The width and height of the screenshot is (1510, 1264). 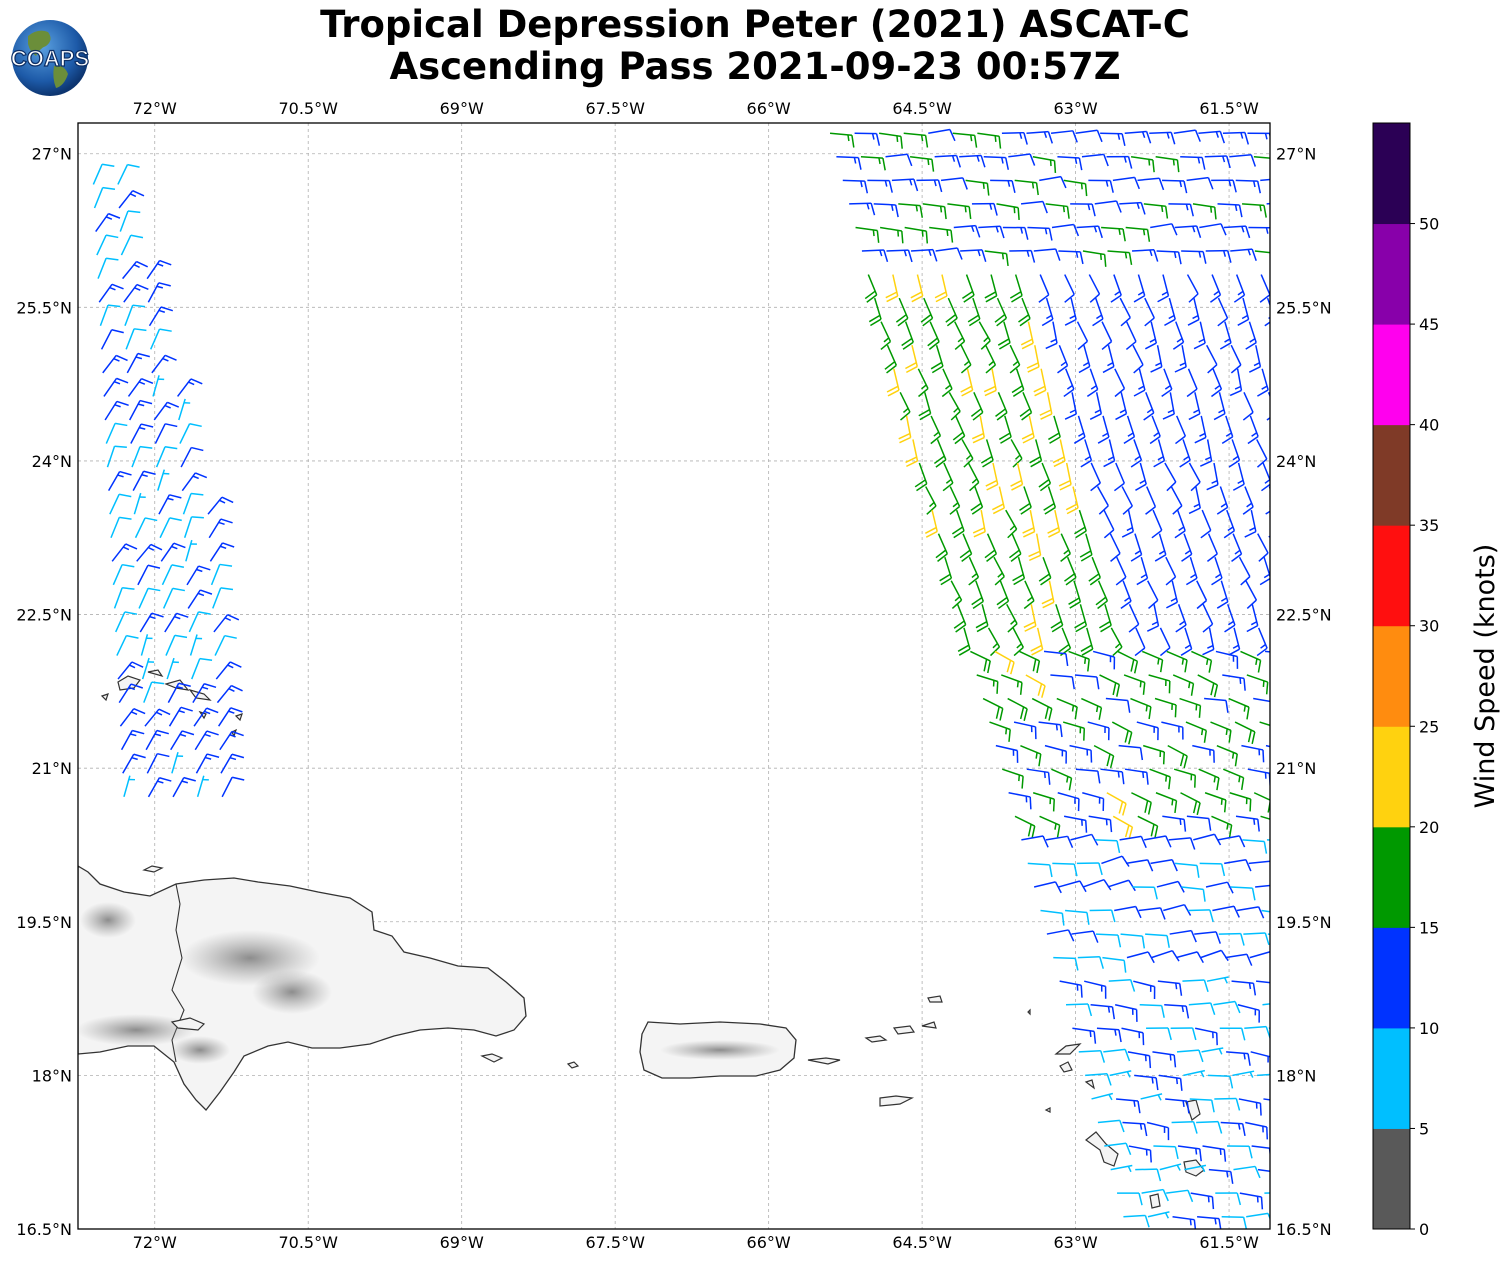 What do you see at coordinates (462, 108) in the screenshot?
I see `lon-tick-label-top: 69°W` at bounding box center [462, 108].